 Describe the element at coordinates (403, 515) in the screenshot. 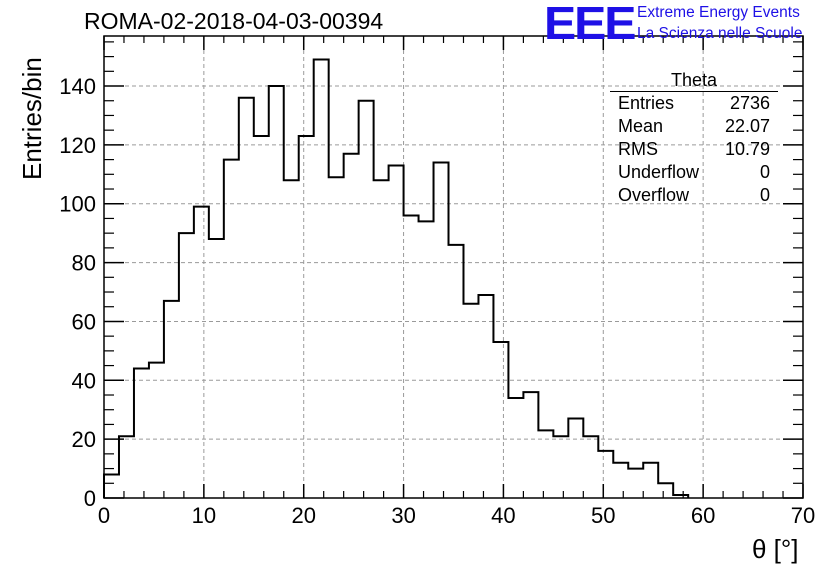

I see `x-tick-label: 30` at that location.